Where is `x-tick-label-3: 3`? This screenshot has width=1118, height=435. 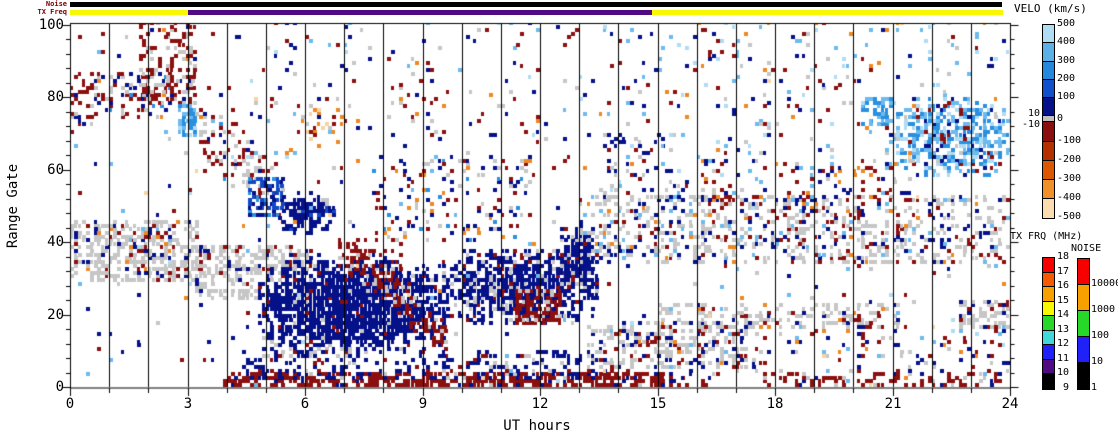
x-tick-label-3: 3 is located at coordinates (188, 404).